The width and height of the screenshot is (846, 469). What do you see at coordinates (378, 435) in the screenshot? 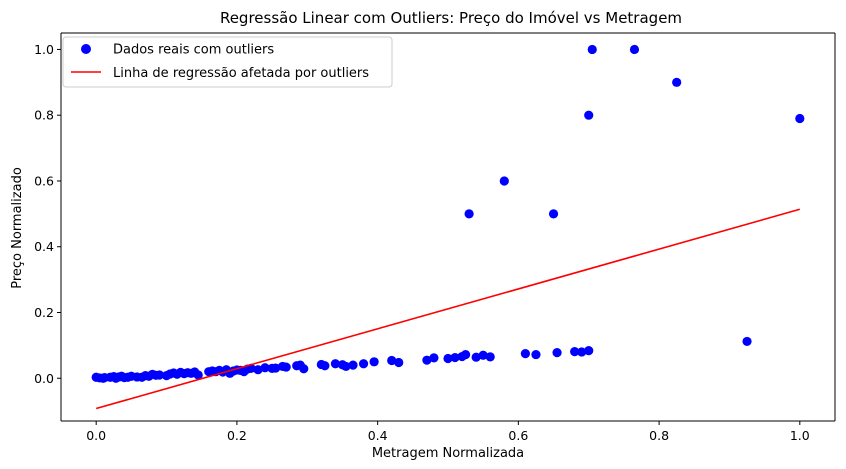
I see `x-tick-label: 0.4` at bounding box center [378, 435].